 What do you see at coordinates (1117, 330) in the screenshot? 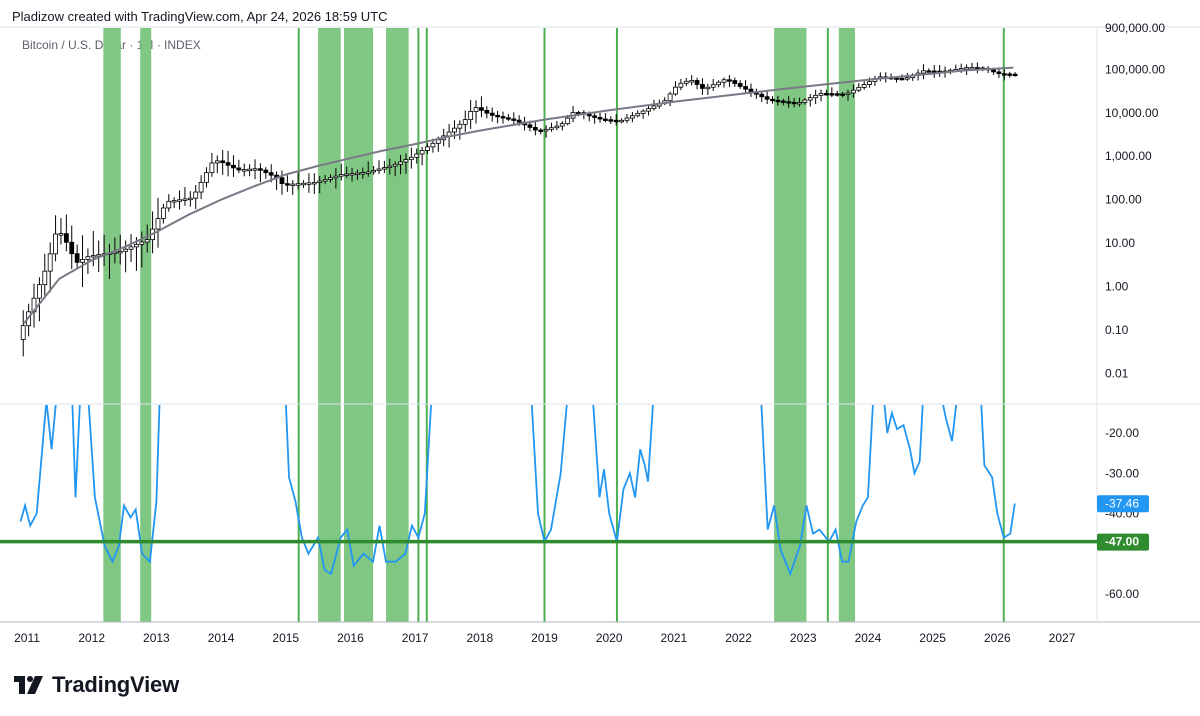
I see `price-tick-label: 0.10` at bounding box center [1117, 330].